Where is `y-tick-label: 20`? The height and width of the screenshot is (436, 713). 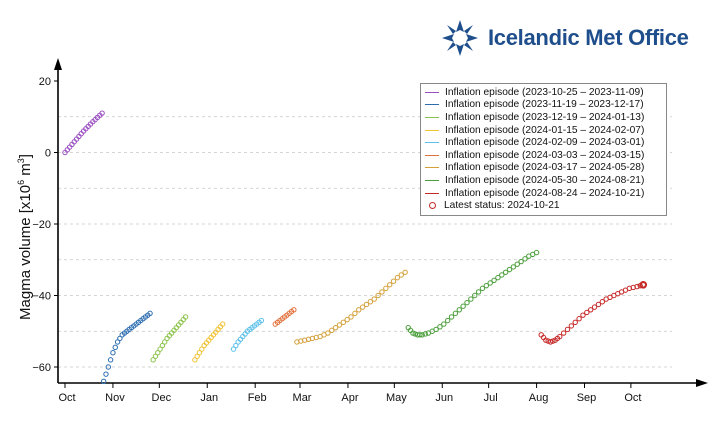 y-tick-label: 20 is located at coordinates (45, 82).